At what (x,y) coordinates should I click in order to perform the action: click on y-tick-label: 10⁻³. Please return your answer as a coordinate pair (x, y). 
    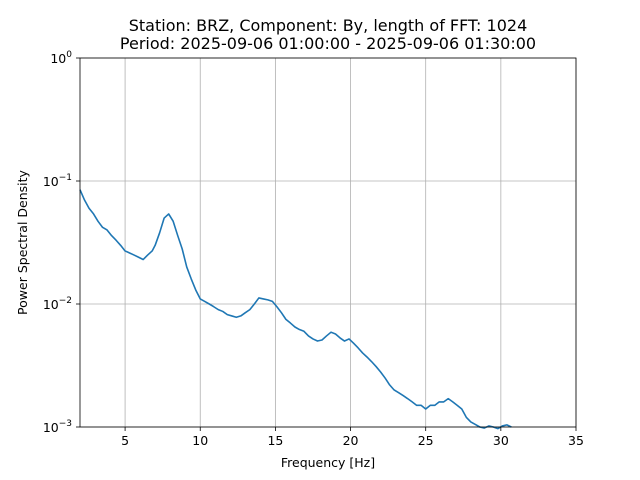
    Looking at the image, I should click on (57, 427).